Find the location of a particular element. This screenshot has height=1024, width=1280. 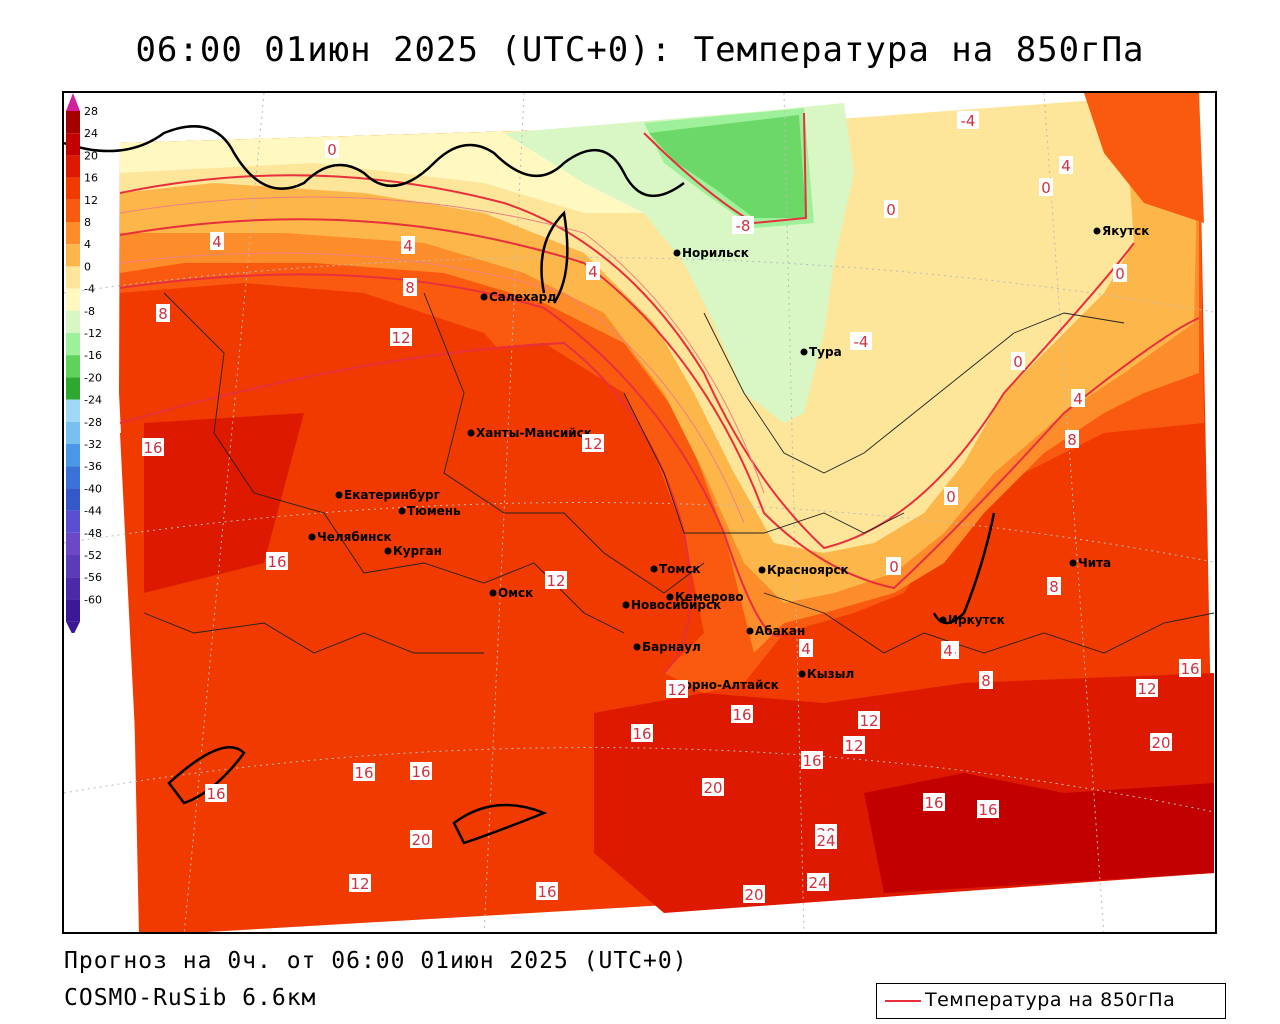

city-label: Иркутск is located at coordinates (976, 620).